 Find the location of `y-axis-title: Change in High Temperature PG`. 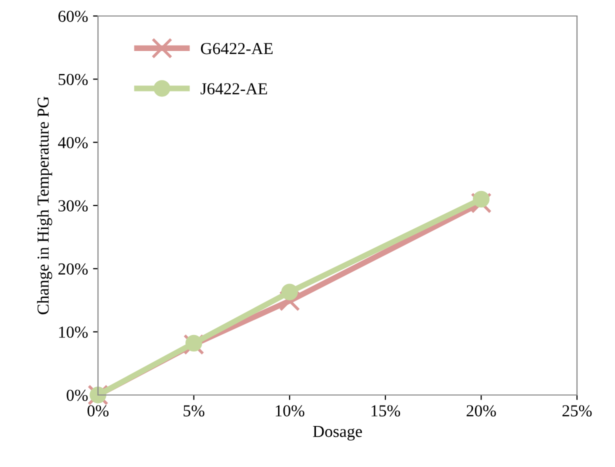

y-axis-title: Change in High Temperature PG is located at coordinates (44, 205).